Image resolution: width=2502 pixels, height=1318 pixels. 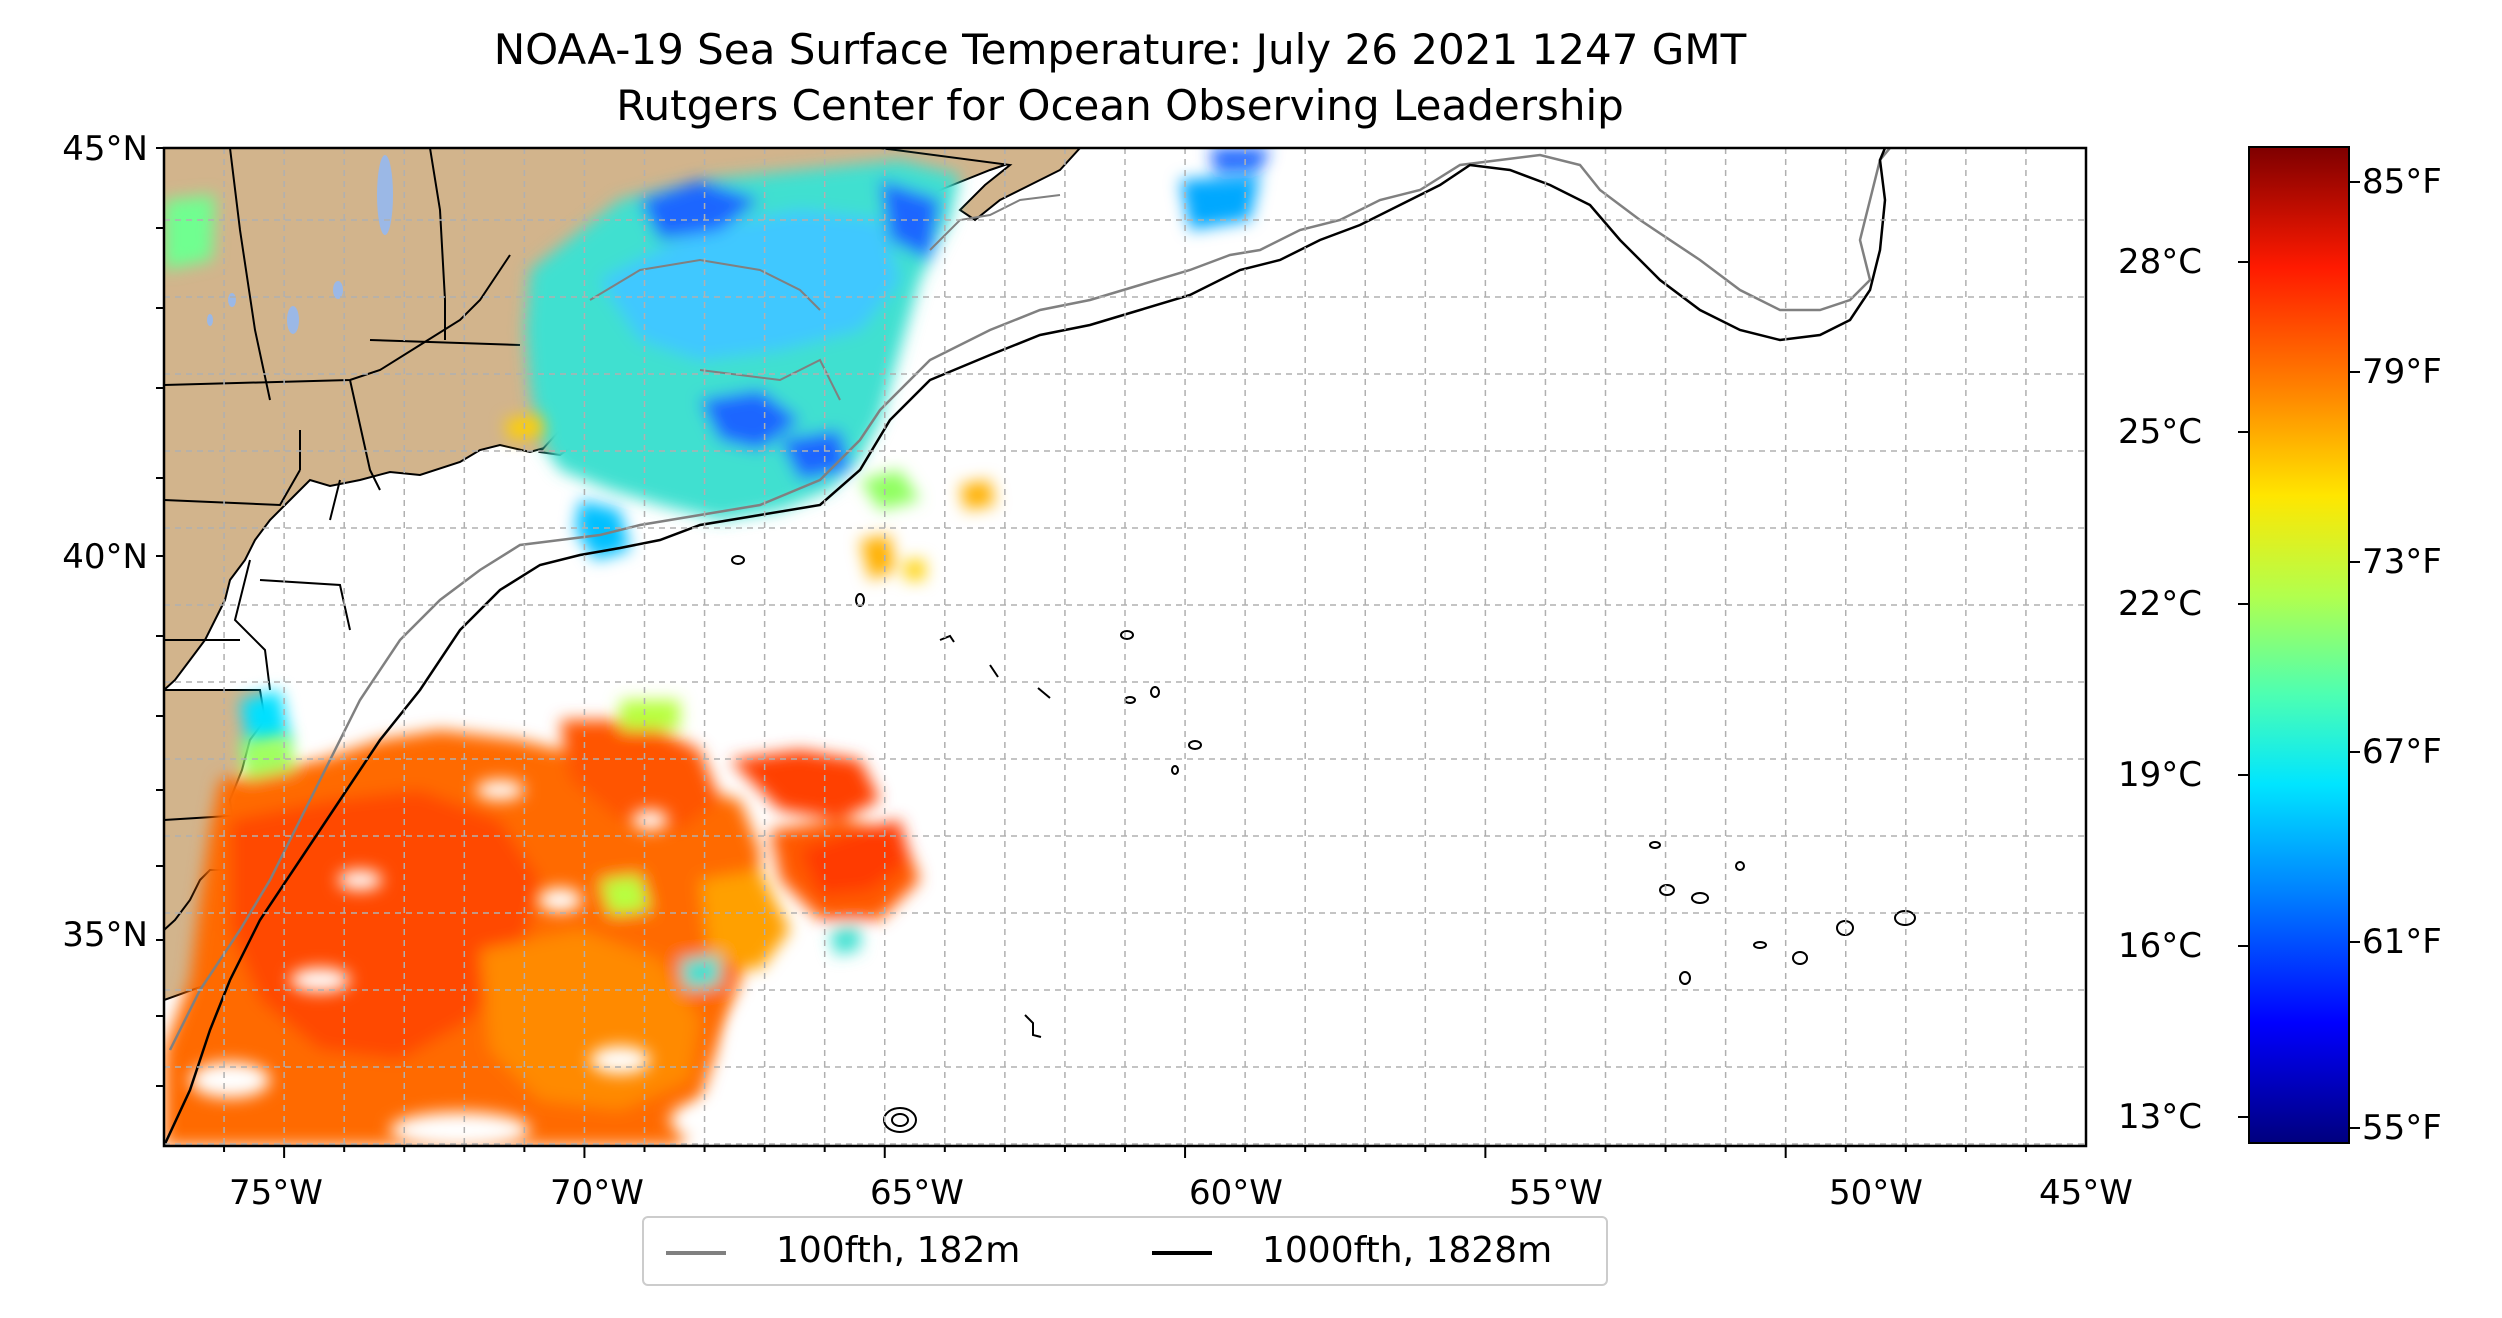 I want to click on temperature-colorbar, so click(x=2299, y=645).